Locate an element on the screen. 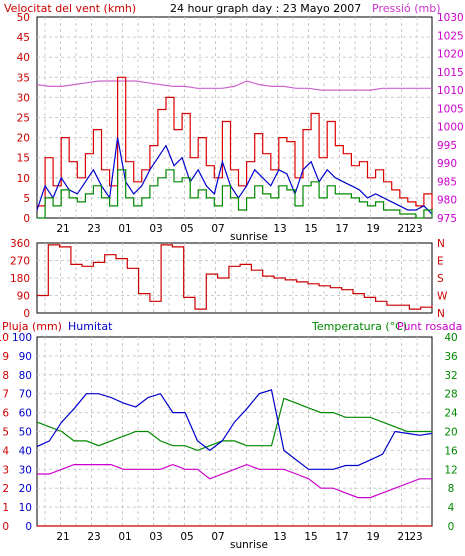 Image resolution: width=465 pixels, height=556 pixels. hum-xtick-4: 05 is located at coordinates (186, 537).